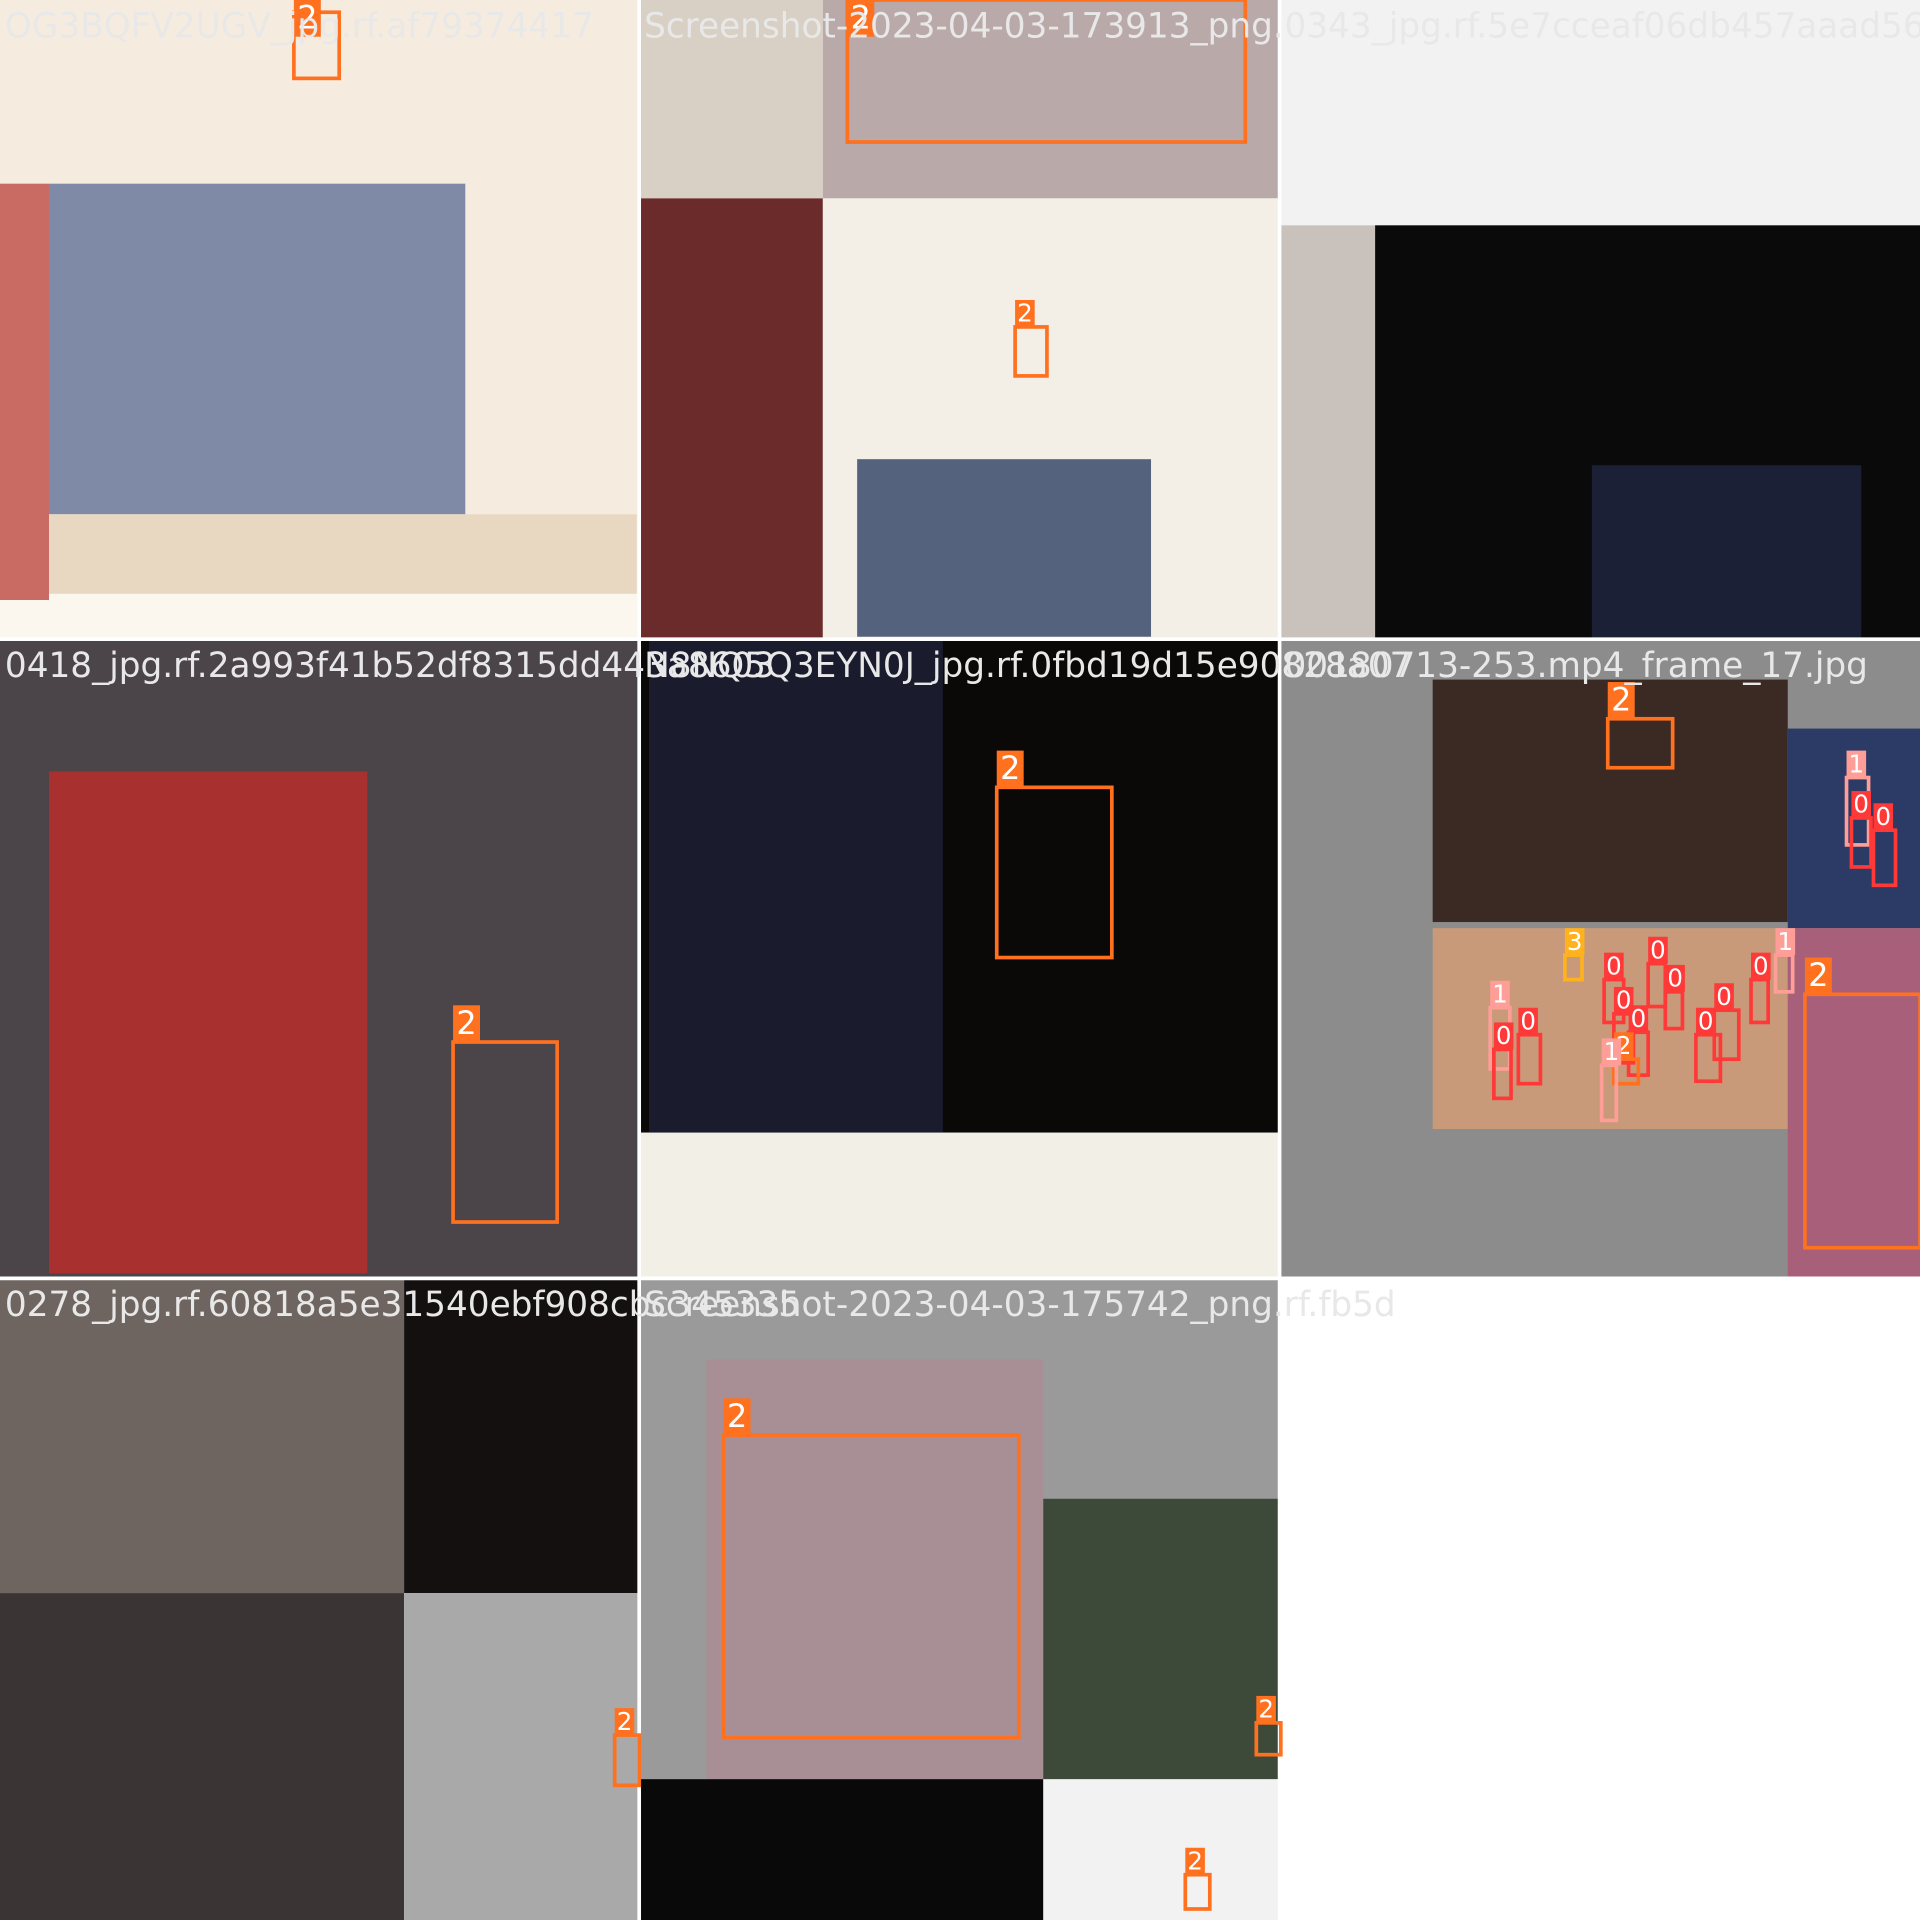 Image resolution: width=1920 pixels, height=1920 pixels. Describe the element at coordinates (1575, 666) in the screenshot. I see `tile-filename: 00180713-253.mp4_frame_17.jpg` at that location.